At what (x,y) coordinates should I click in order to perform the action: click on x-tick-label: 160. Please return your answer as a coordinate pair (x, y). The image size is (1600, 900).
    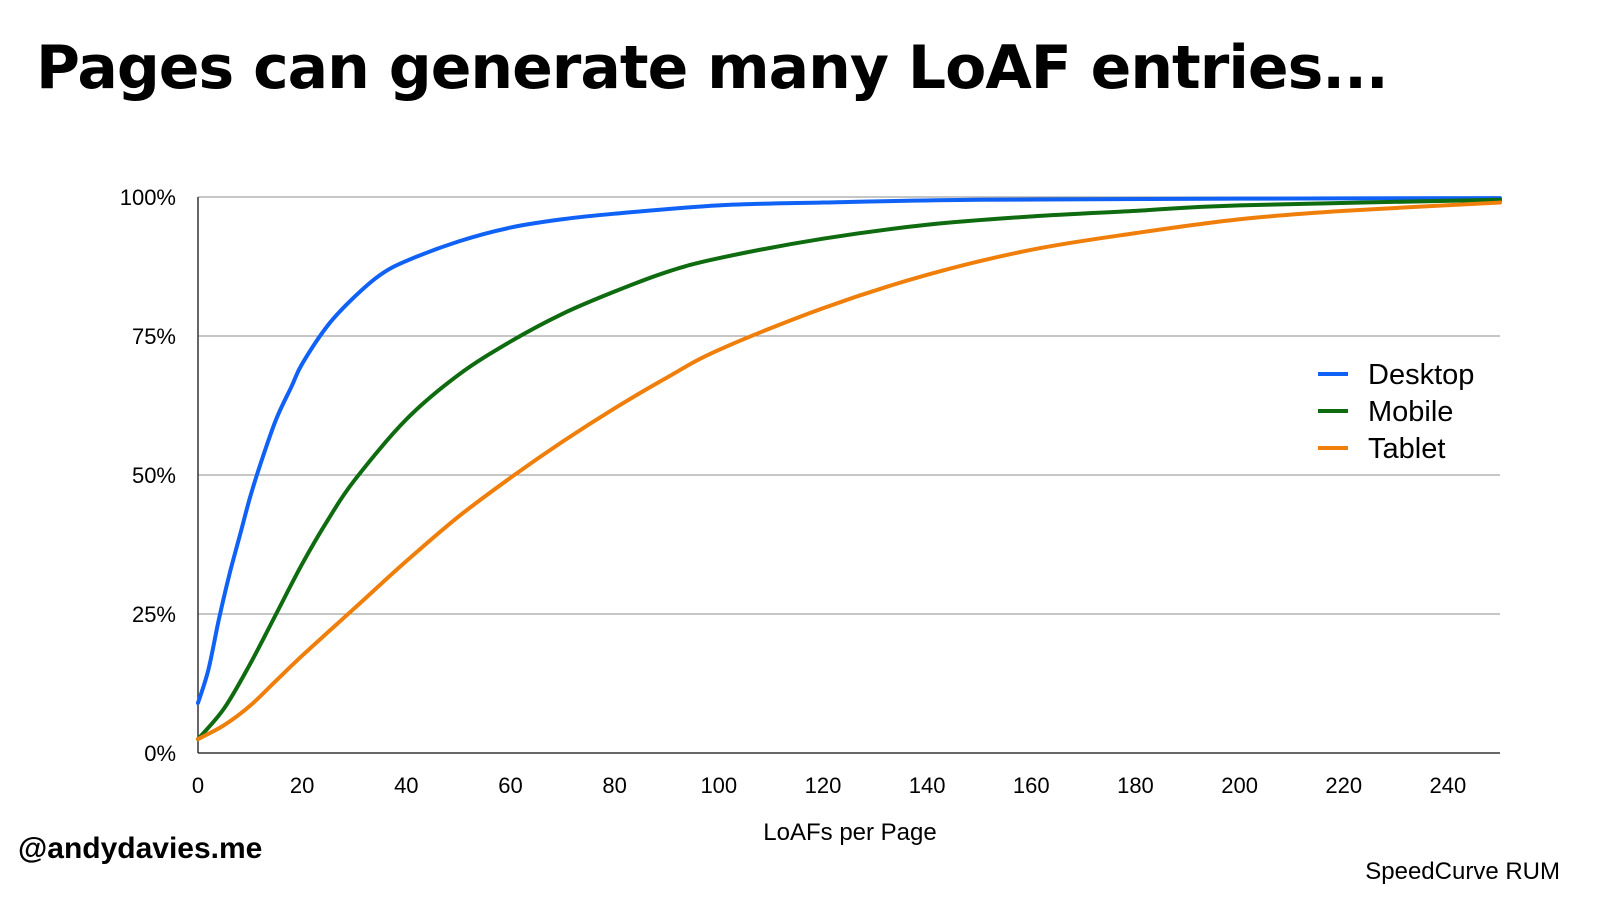
    Looking at the image, I should click on (1031, 785).